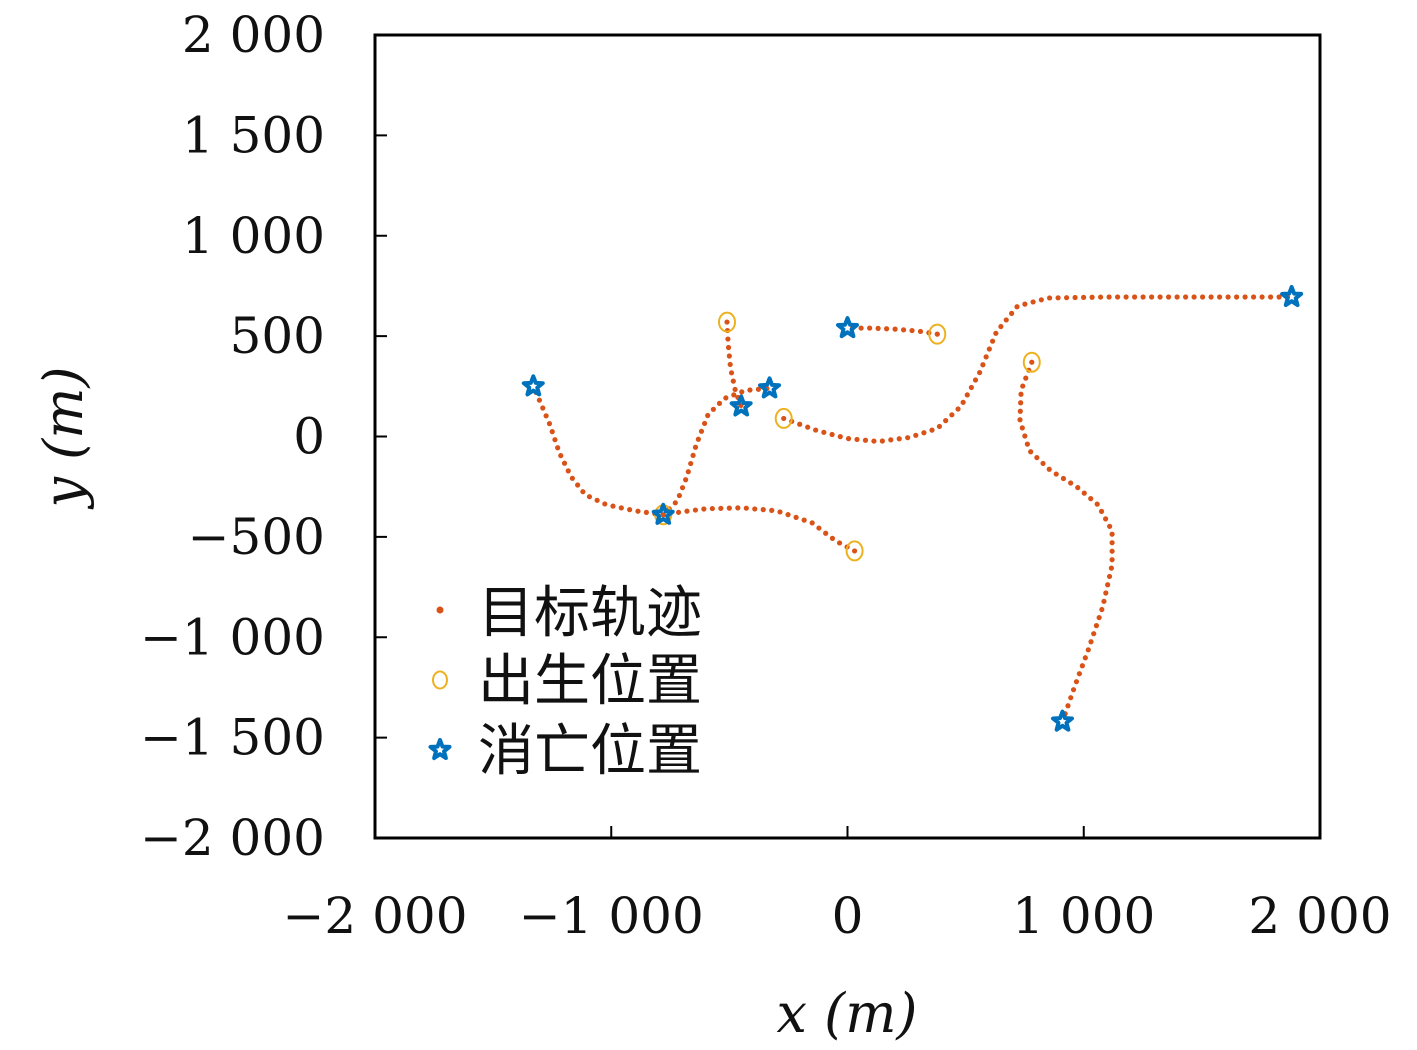  What do you see at coordinates (253, 236) in the screenshot?
I see `y-tick-label: 1 000` at bounding box center [253, 236].